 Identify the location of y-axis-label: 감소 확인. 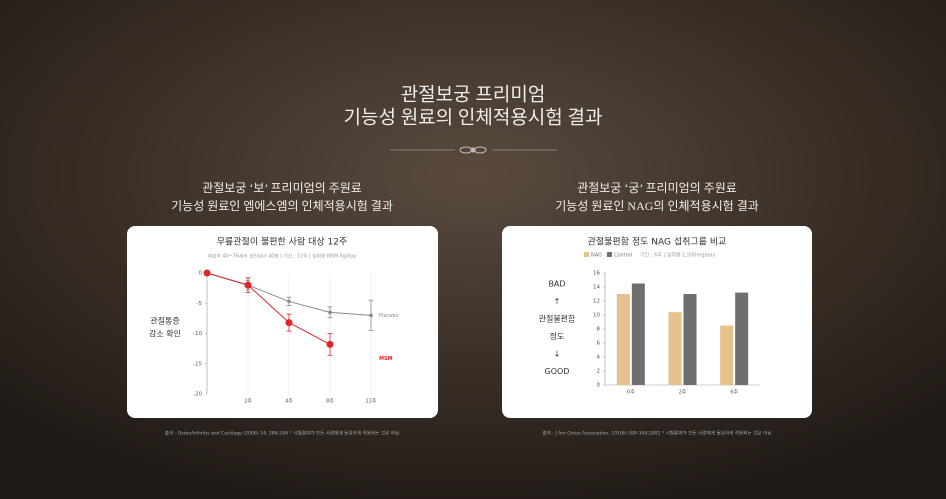
(165, 334).